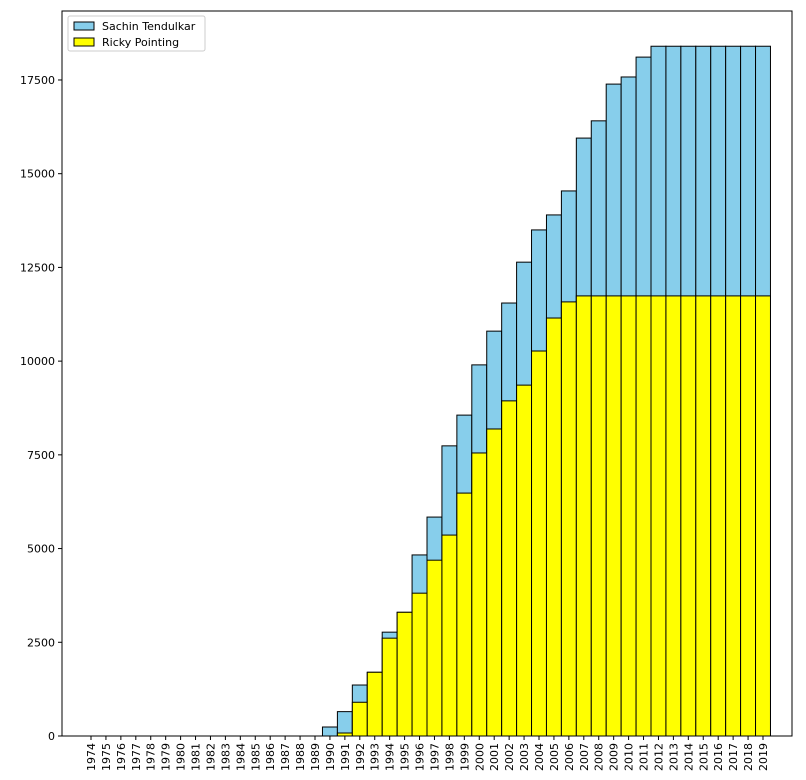 Image resolution: width=806 pixels, height=780 pixels. Describe the element at coordinates (37, 361) in the screenshot. I see `y-tick-label: 10000` at that location.